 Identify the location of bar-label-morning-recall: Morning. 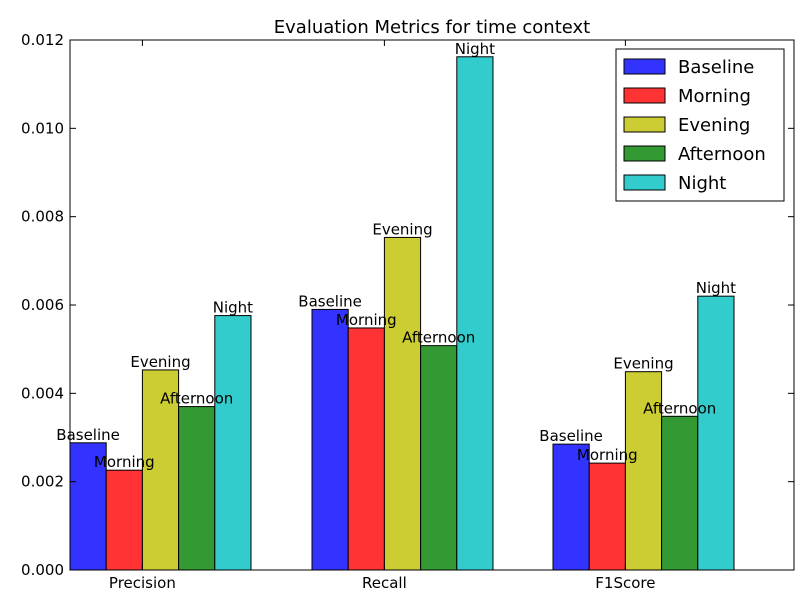
(366, 320).